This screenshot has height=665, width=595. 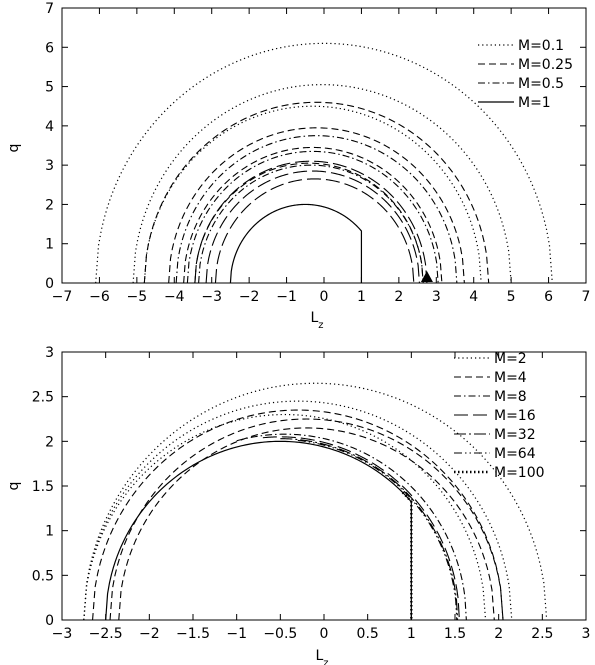 I want to click on x-tick-label: −6, so click(x=99, y=297).